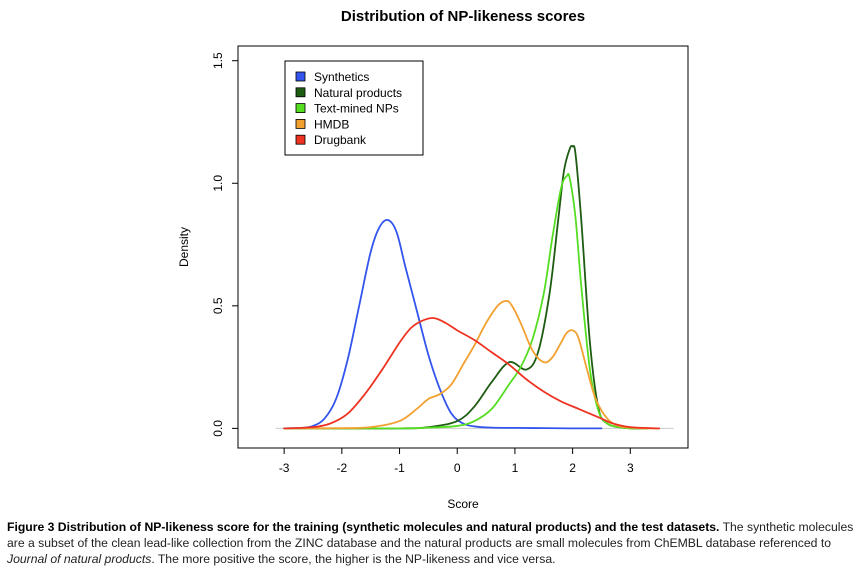  I want to click on legend-swatch-drugbank, so click(300, 139).